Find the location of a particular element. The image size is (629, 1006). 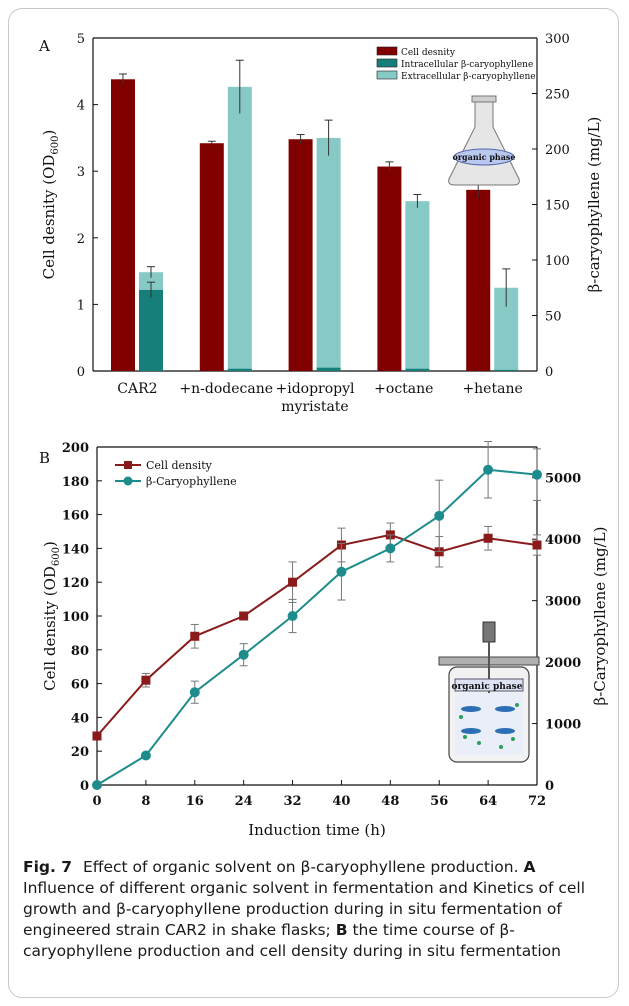

b-right-tick-label: 5000 is located at coordinates (563, 479).